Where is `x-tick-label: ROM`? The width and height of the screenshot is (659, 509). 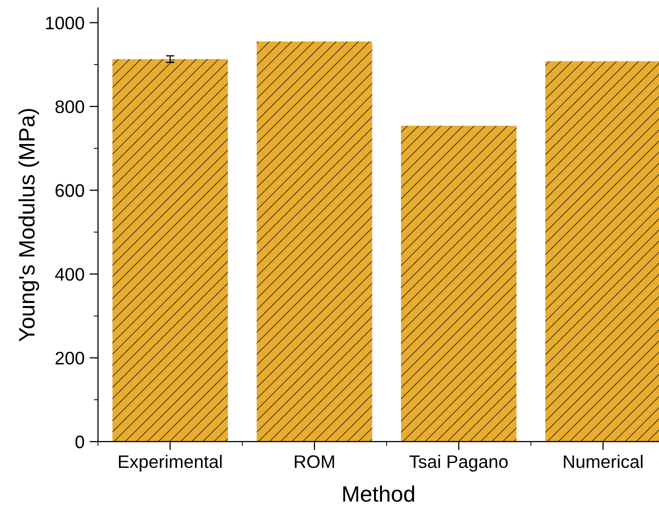 x-tick-label: ROM is located at coordinates (314, 461).